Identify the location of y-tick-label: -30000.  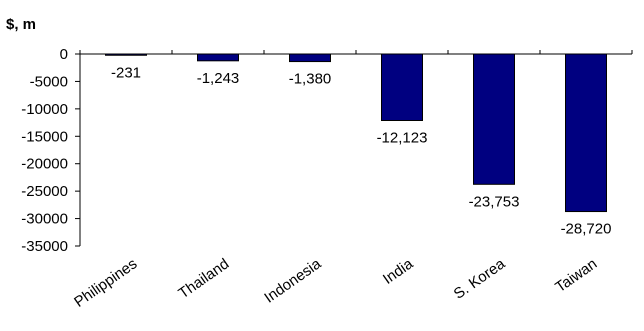
(44, 219).